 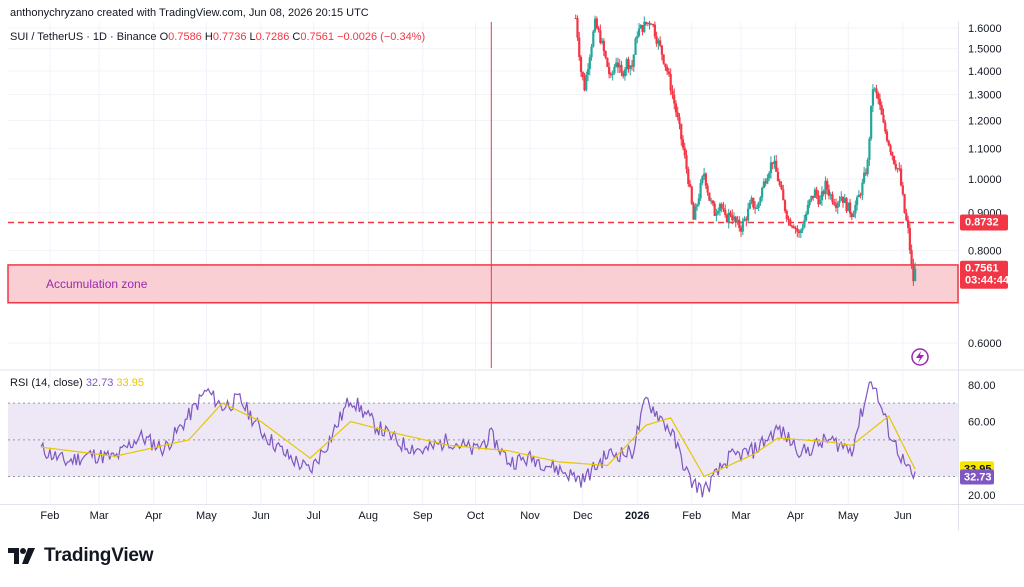 What do you see at coordinates (985, 29) in the screenshot?
I see `price-tick-label: 1.6000` at bounding box center [985, 29].